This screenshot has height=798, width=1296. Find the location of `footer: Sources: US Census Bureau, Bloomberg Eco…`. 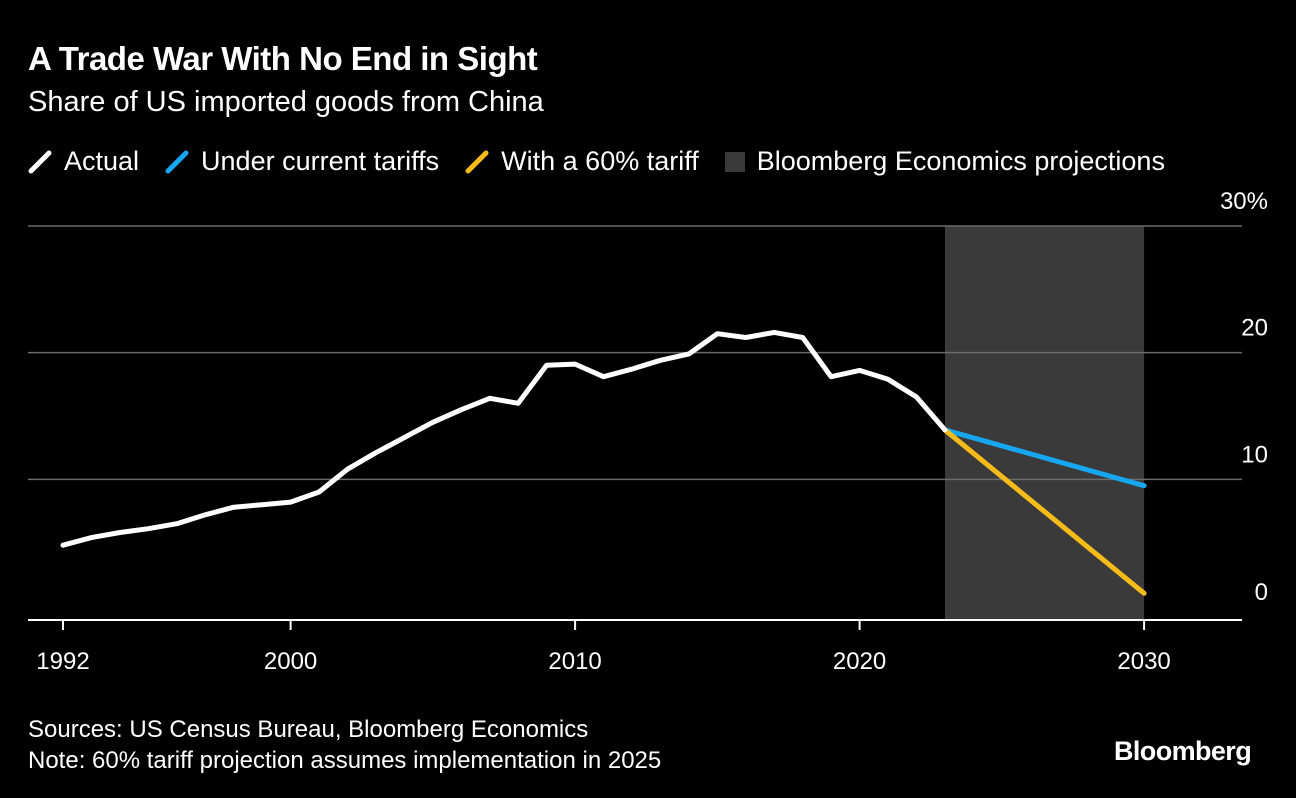

footer: Sources: US Census Bureau, Bloomberg Eco… is located at coordinates (344, 745).